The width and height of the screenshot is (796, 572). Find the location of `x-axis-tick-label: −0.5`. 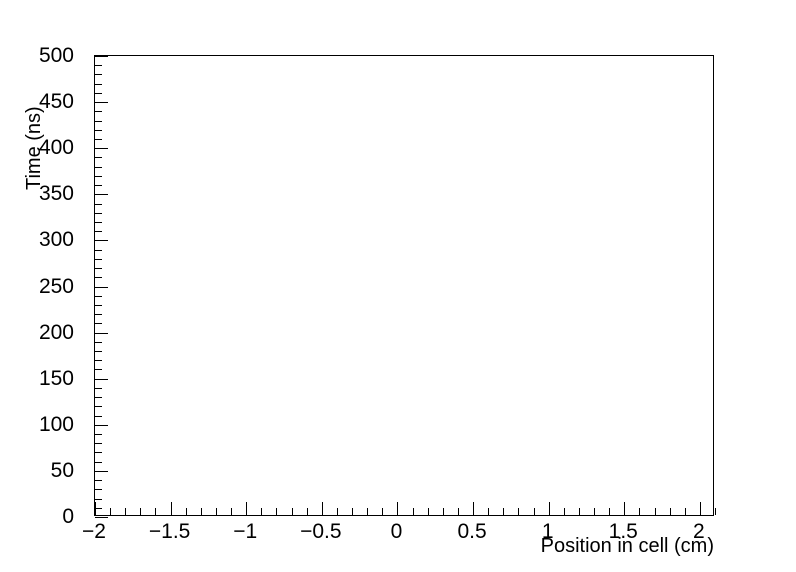

x-axis-tick-label: −0.5 is located at coordinates (321, 531).